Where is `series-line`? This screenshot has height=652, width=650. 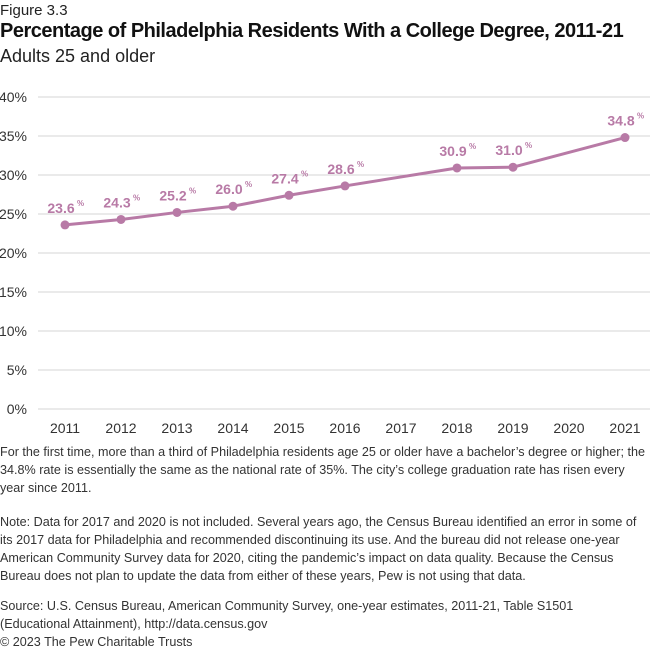
series-line is located at coordinates (345, 181).